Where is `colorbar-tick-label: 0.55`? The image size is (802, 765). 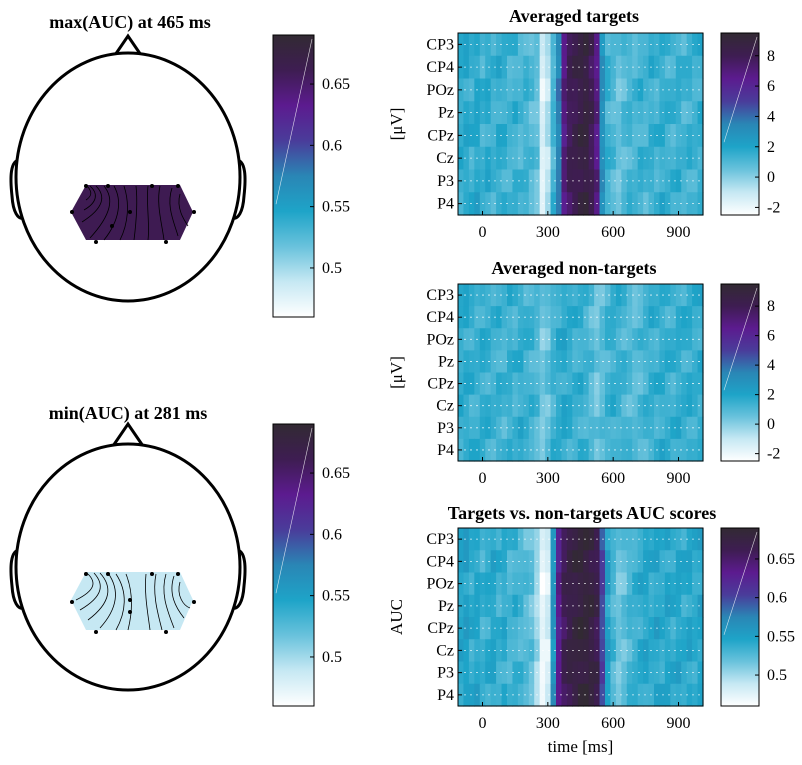
colorbar-tick-label: 0.55 is located at coordinates (336, 596).